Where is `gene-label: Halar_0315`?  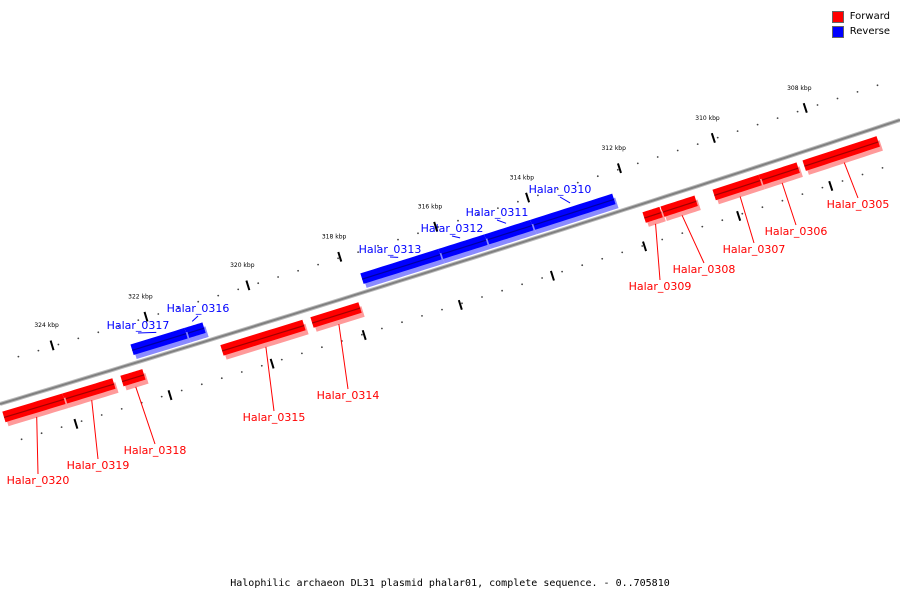 gene-label: Halar_0315 is located at coordinates (274, 417).